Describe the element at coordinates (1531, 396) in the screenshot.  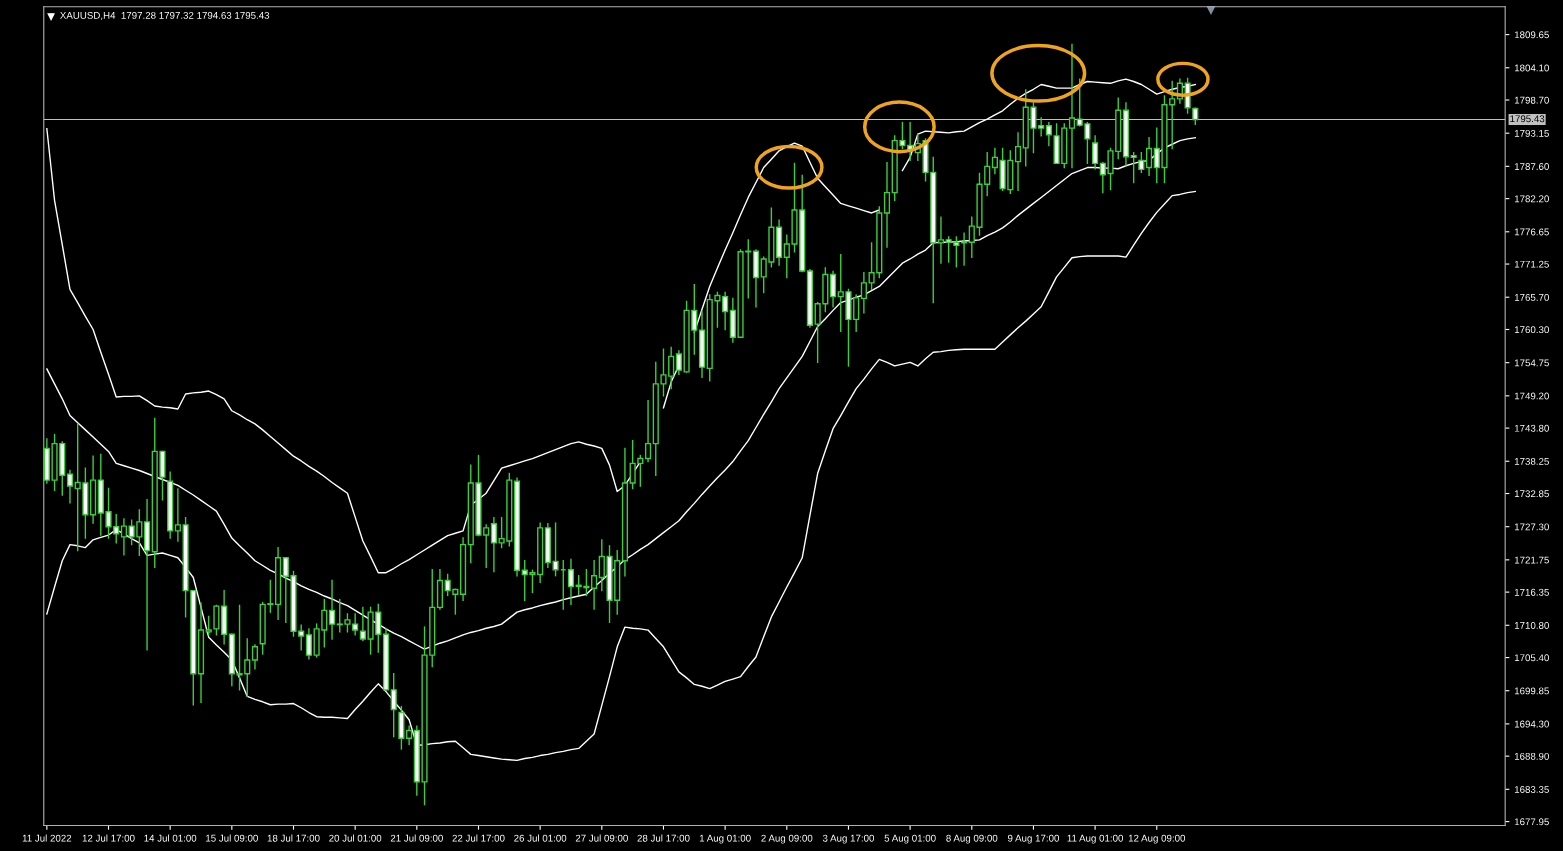
I see `y-tick-label: 1749.20` at that location.